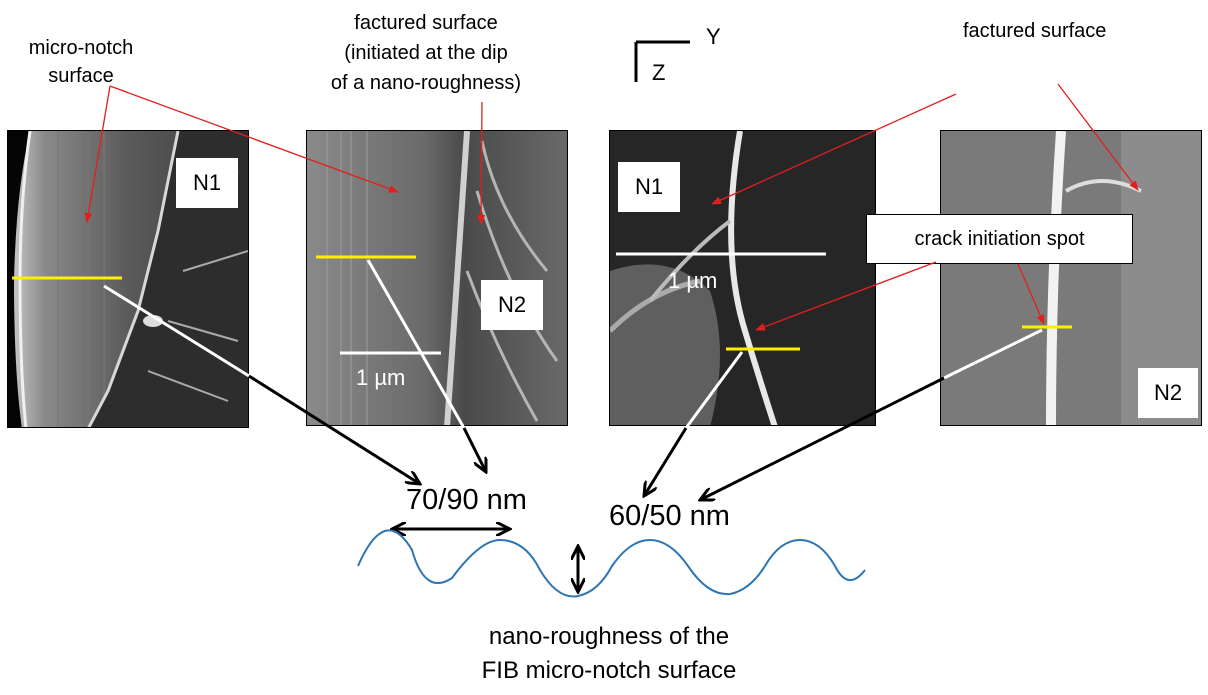  I want to click on axis-y-label: Y, so click(713, 36).